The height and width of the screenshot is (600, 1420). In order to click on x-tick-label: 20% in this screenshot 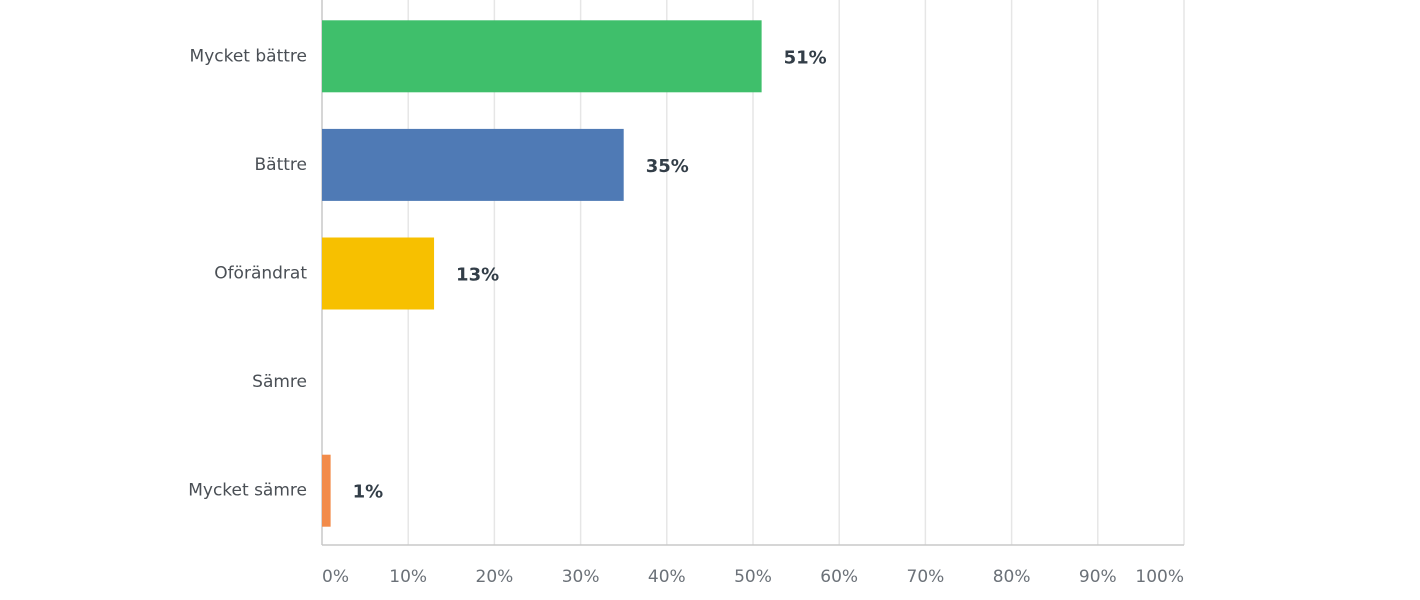, I will do `click(495, 577)`.